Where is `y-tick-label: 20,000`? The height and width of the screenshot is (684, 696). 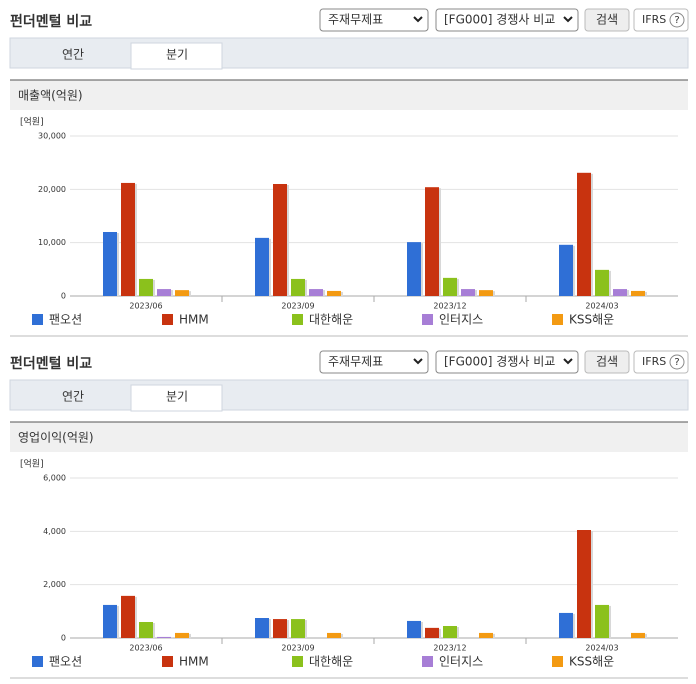 y-tick-label: 20,000 is located at coordinates (52, 189).